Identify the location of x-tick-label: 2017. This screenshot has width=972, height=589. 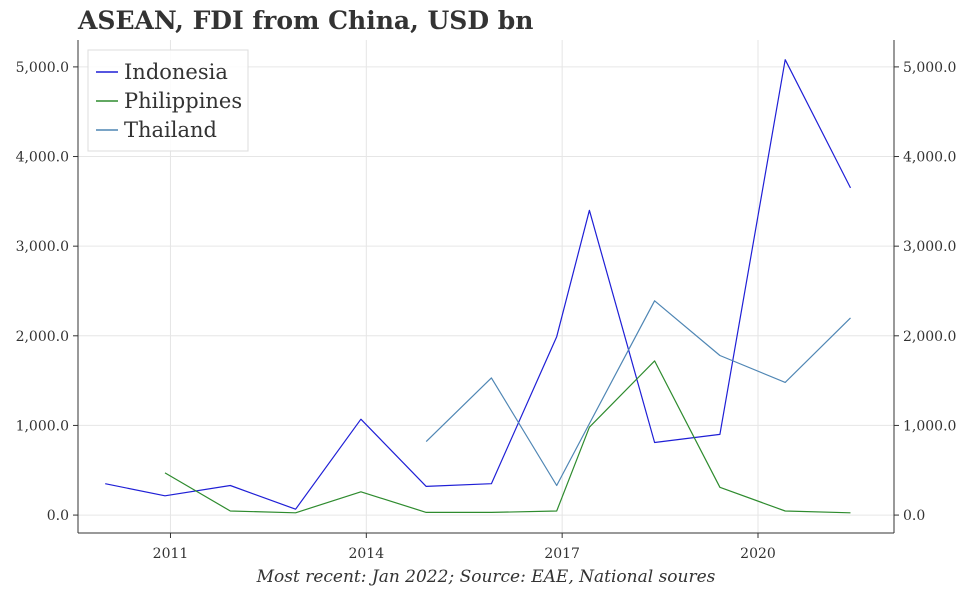
(562, 554).